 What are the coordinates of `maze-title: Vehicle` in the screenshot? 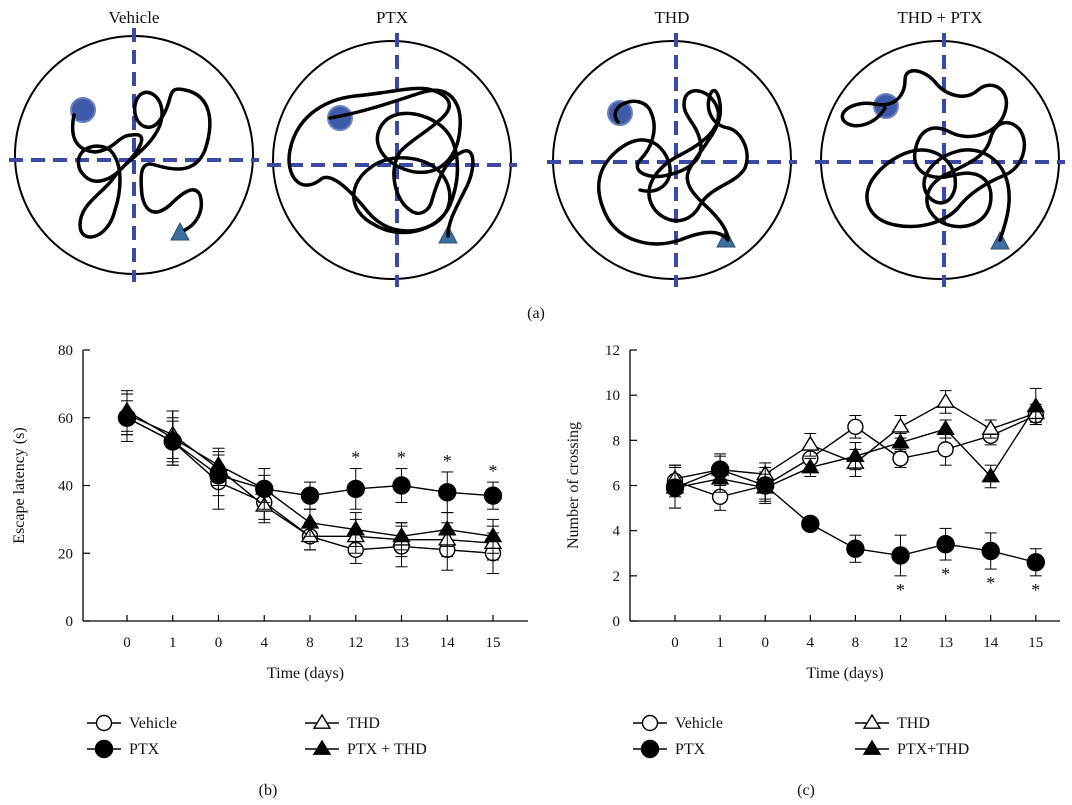 It's located at (134, 17).